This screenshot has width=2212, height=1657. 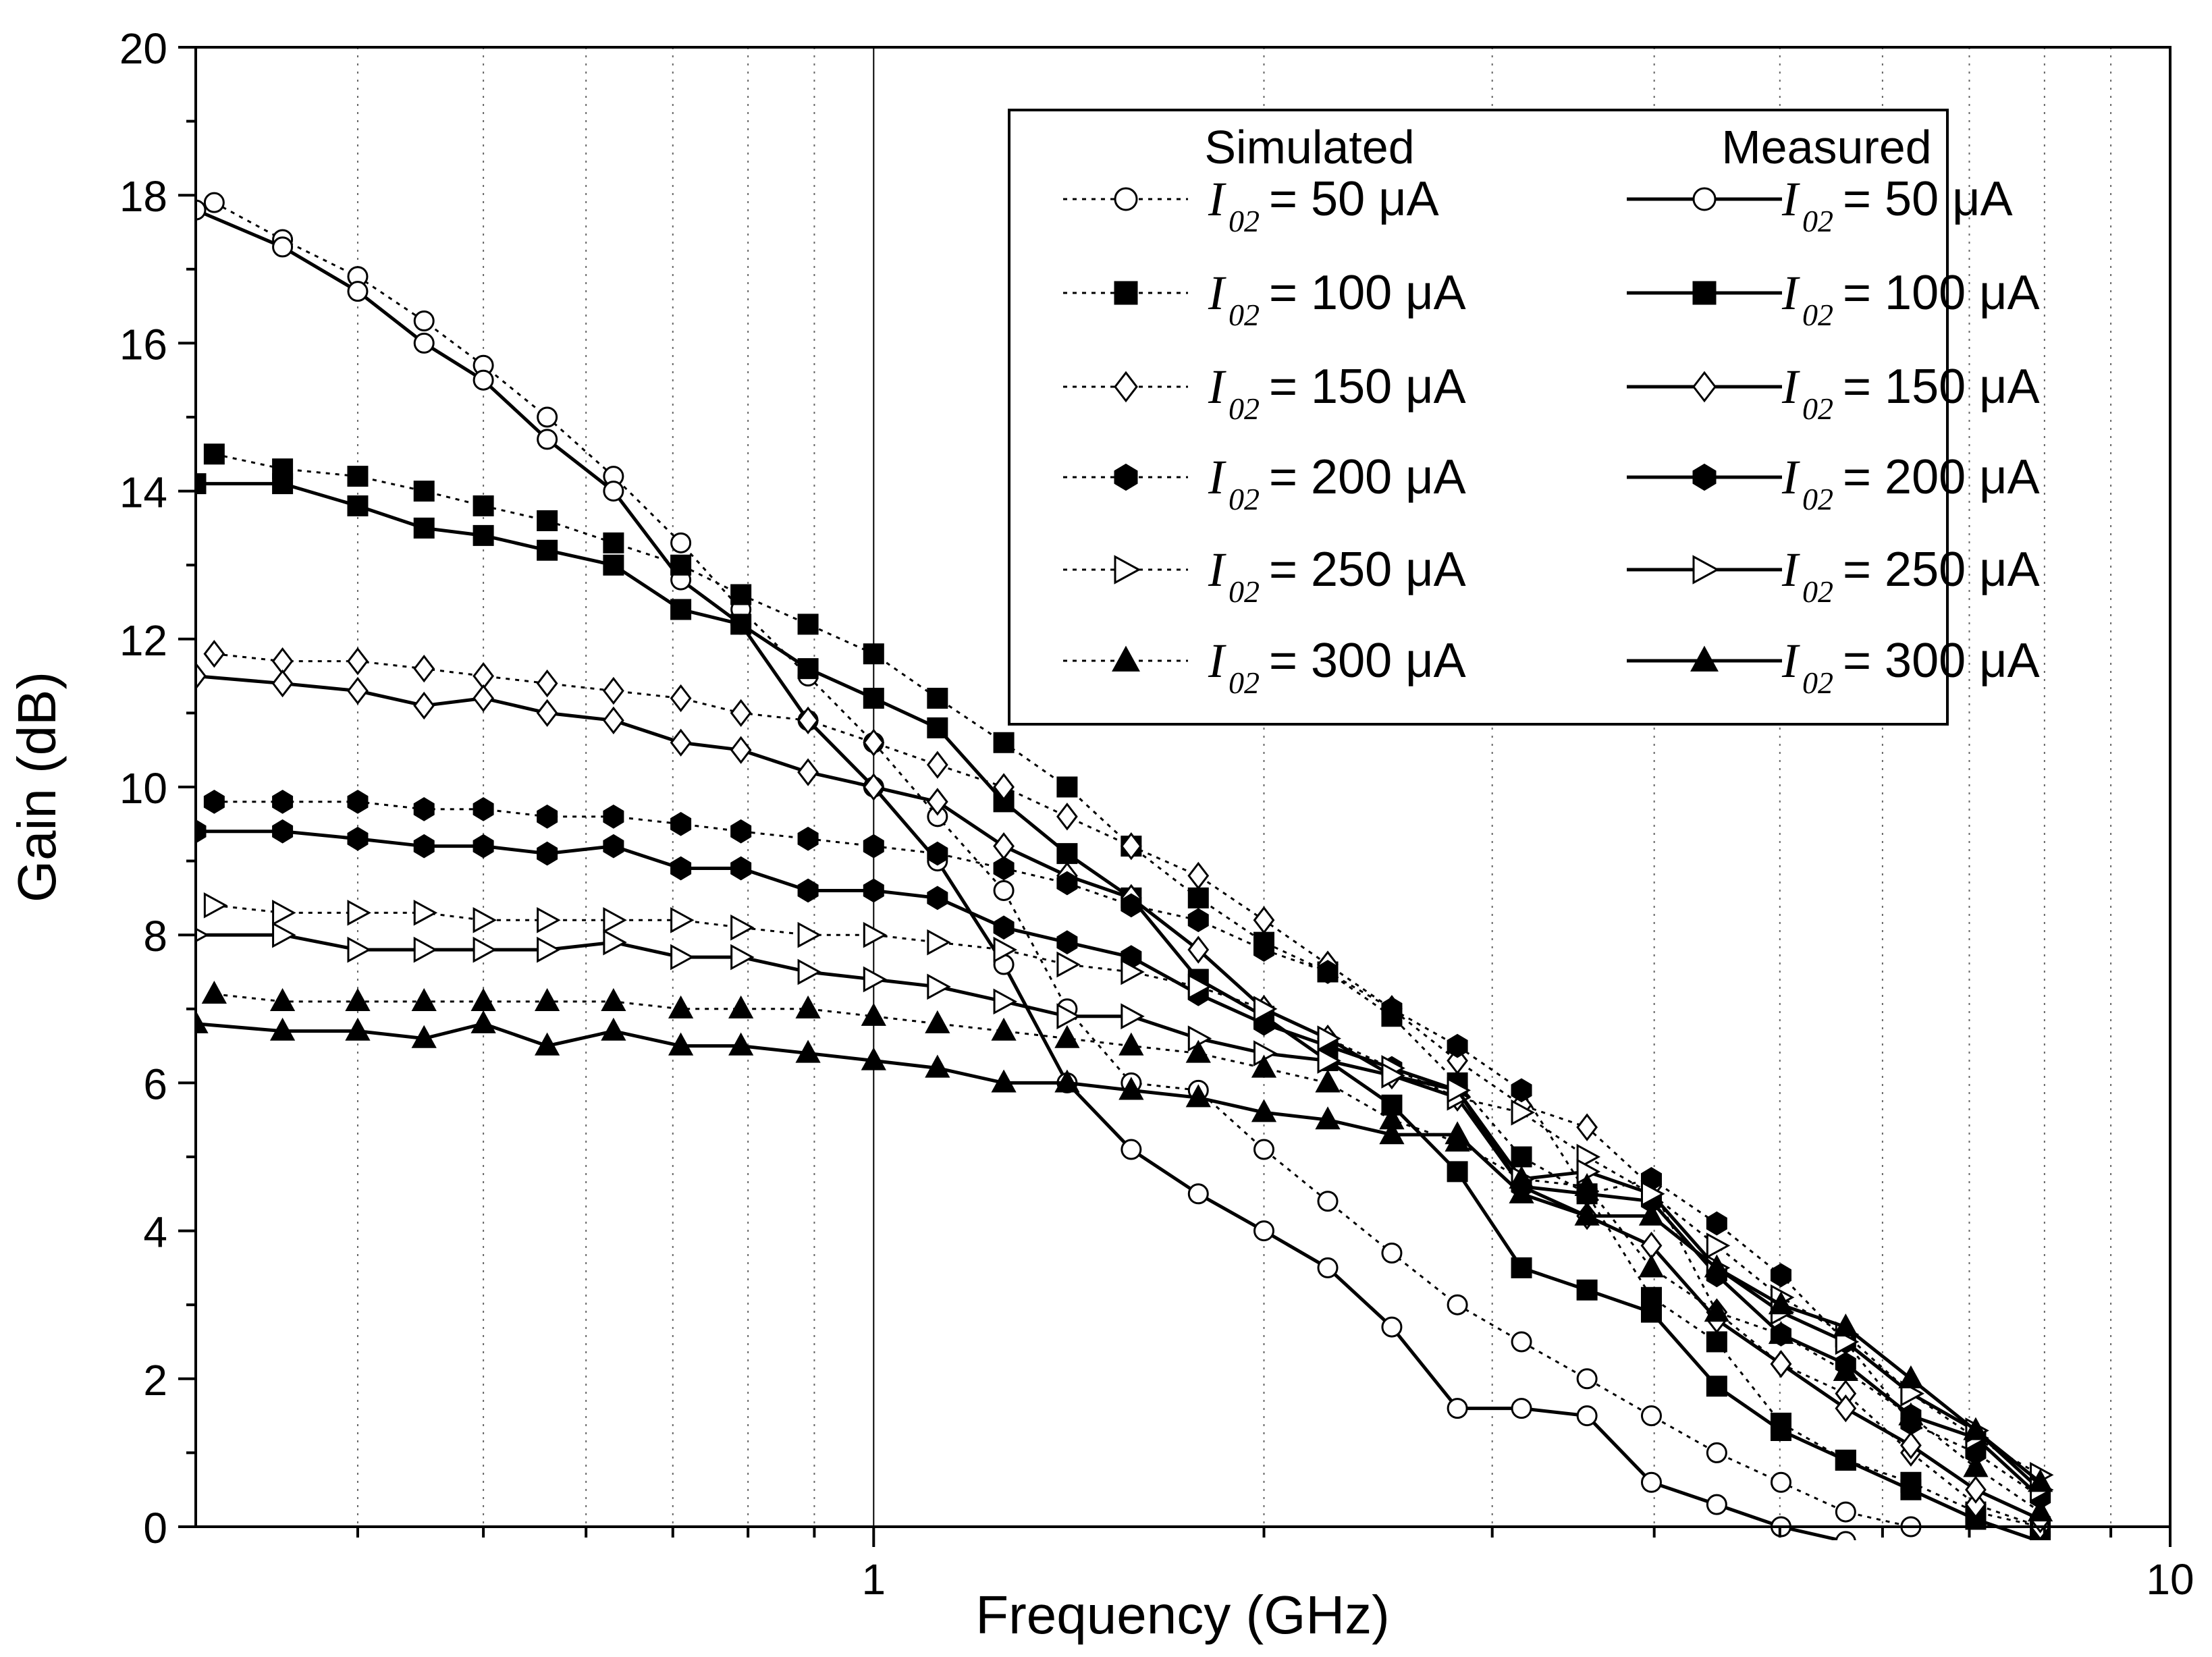 What do you see at coordinates (143, 788) in the screenshot?
I see `y-tick-label: 10` at bounding box center [143, 788].